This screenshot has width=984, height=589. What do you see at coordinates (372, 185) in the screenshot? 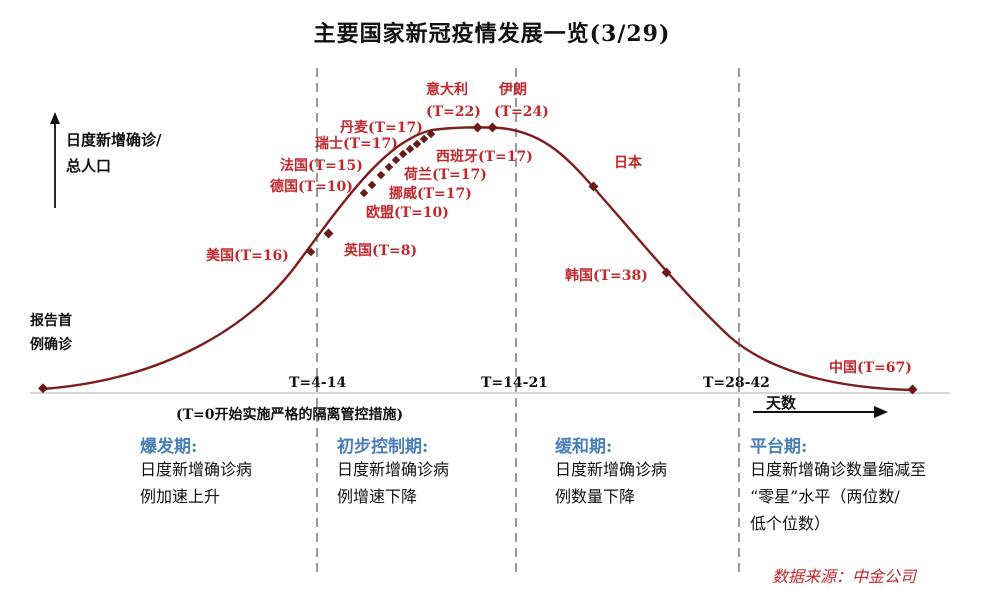
I see `marker-germany` at bounding box center [372, 185].